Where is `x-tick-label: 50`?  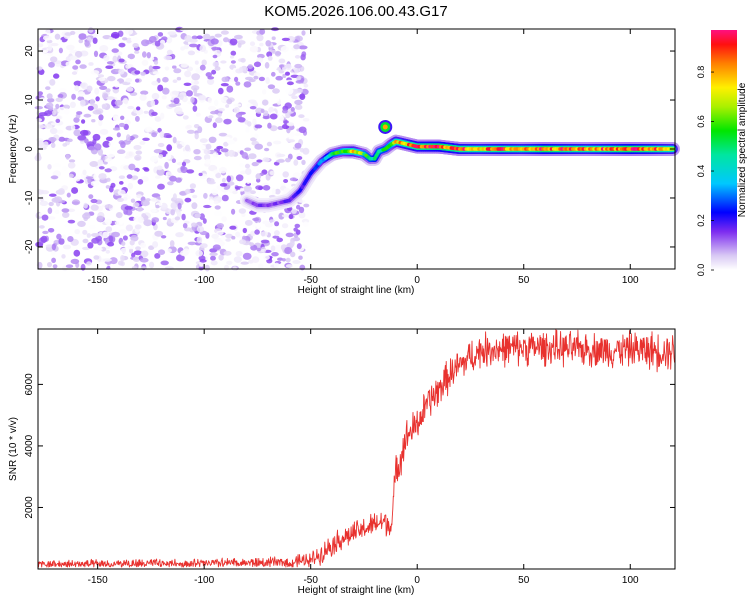 x-tick-label: 50 is located at coordinates (524, 280).